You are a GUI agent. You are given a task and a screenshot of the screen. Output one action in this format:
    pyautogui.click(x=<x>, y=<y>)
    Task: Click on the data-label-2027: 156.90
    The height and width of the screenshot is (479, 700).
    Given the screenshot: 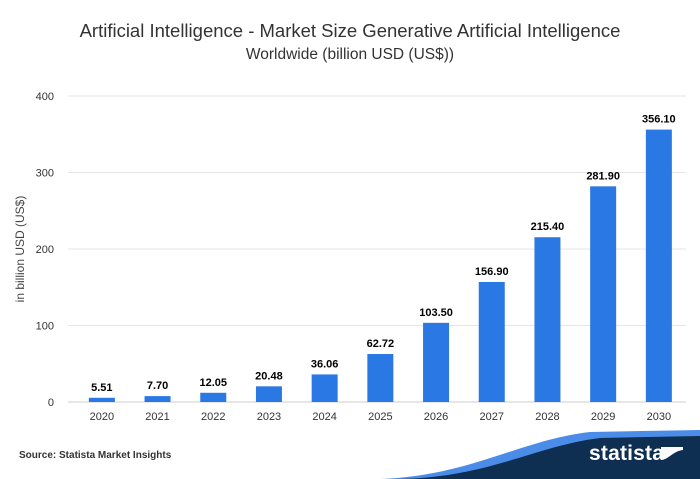 What is the action you would take?
    pyautogui.click(x=492, y=272)
    